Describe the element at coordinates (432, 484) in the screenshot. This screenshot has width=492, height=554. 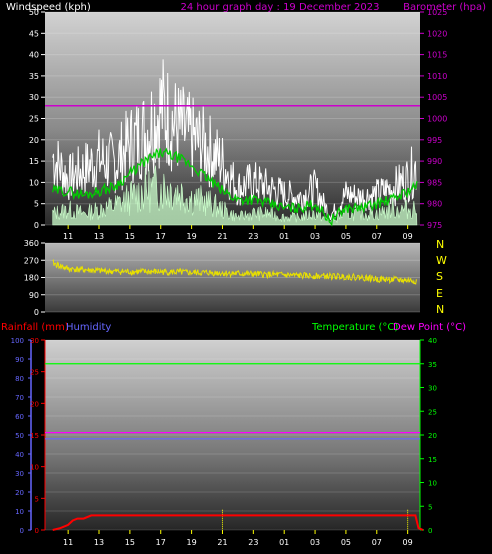
I see `temperature-ytick-label: 10` at that location.